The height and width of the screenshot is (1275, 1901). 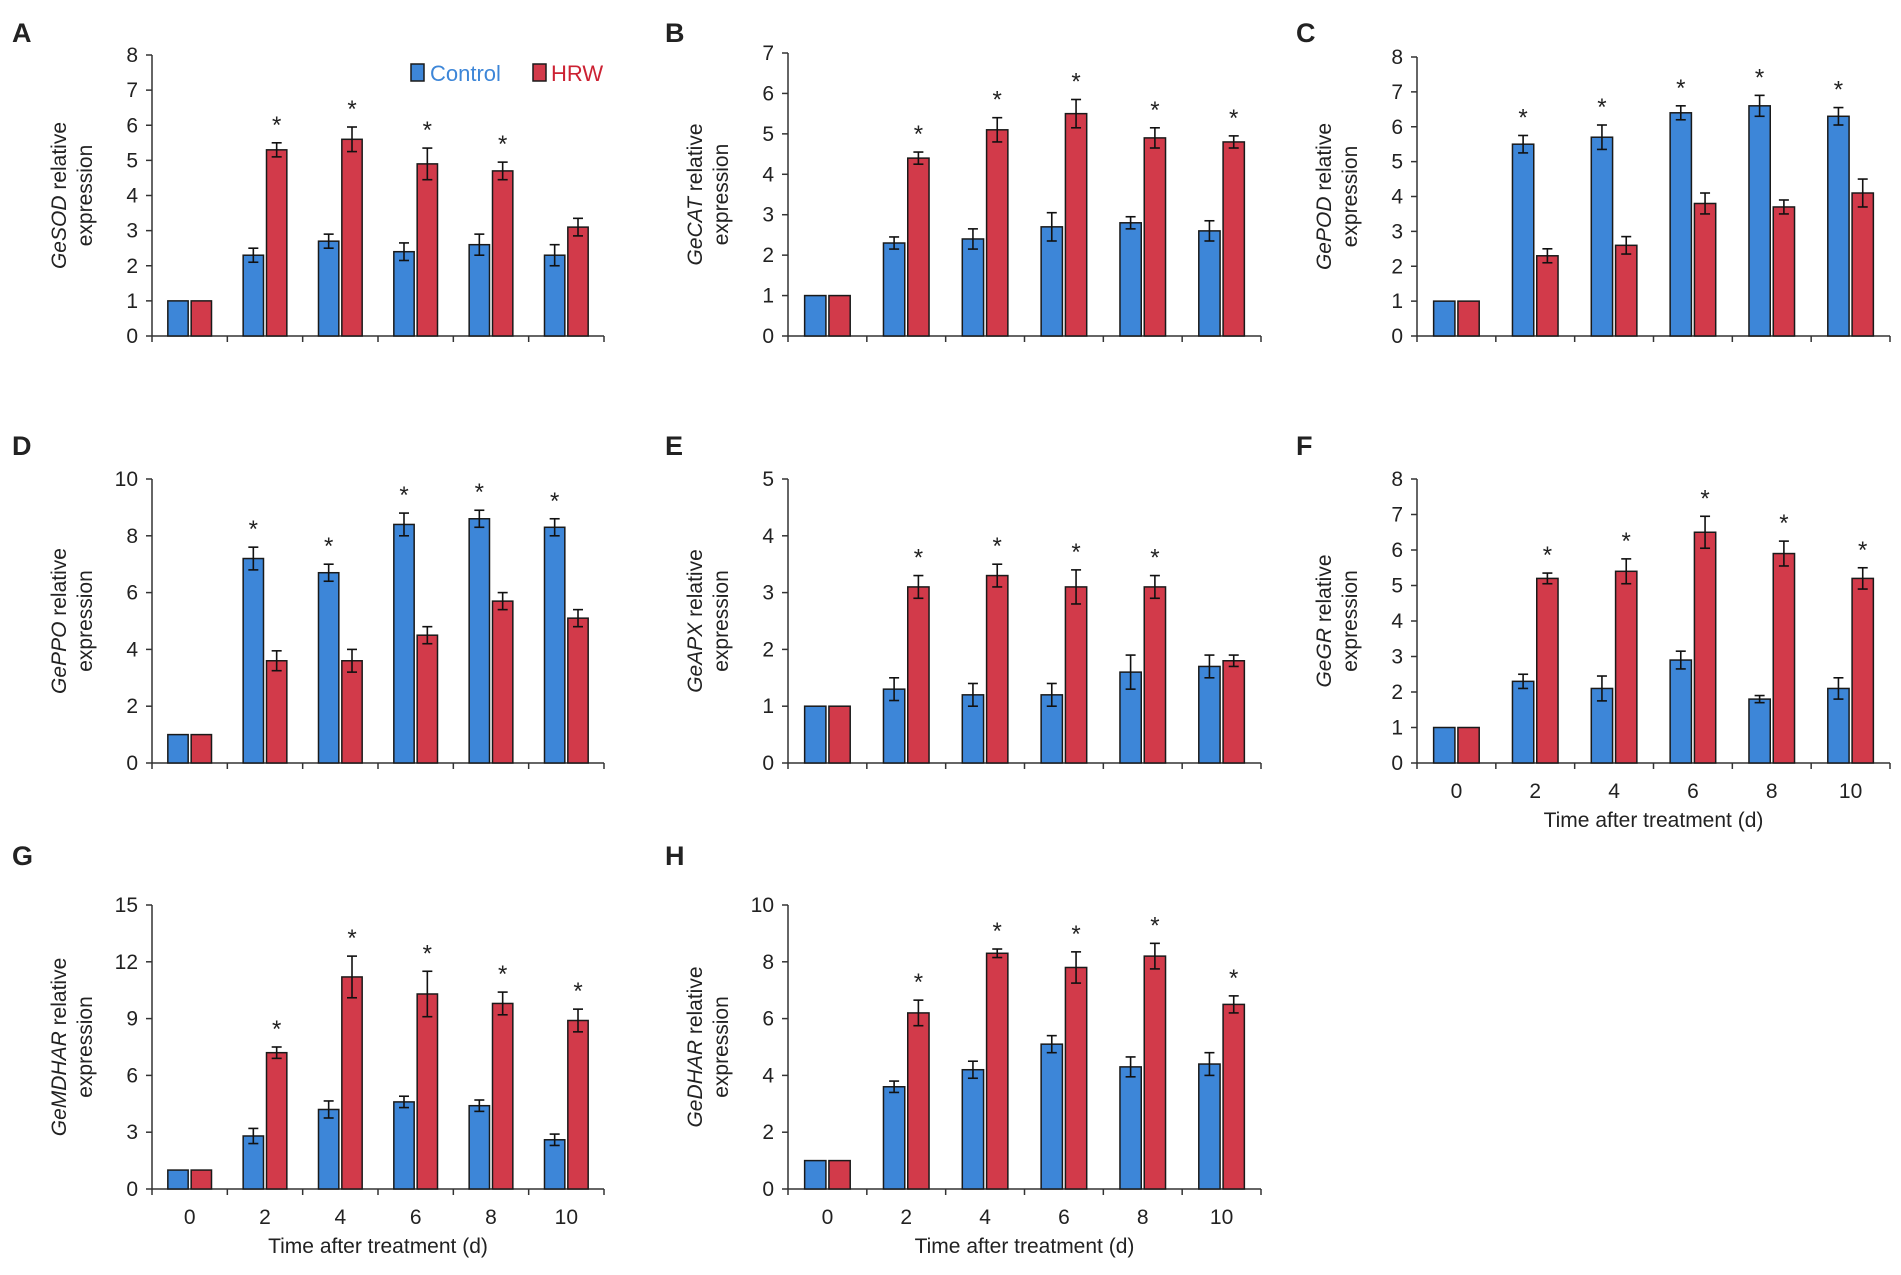 What do you see at coordinates (1397, 197) in the screenshot?
I see `y-tick-label: 4` at bounding box center [1397, 197].